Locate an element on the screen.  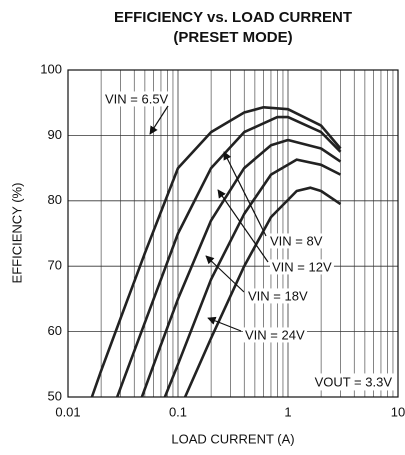
chart-title: EFFICIENCY vs. LOAD CURRENT is located at coordinates (233, 17).